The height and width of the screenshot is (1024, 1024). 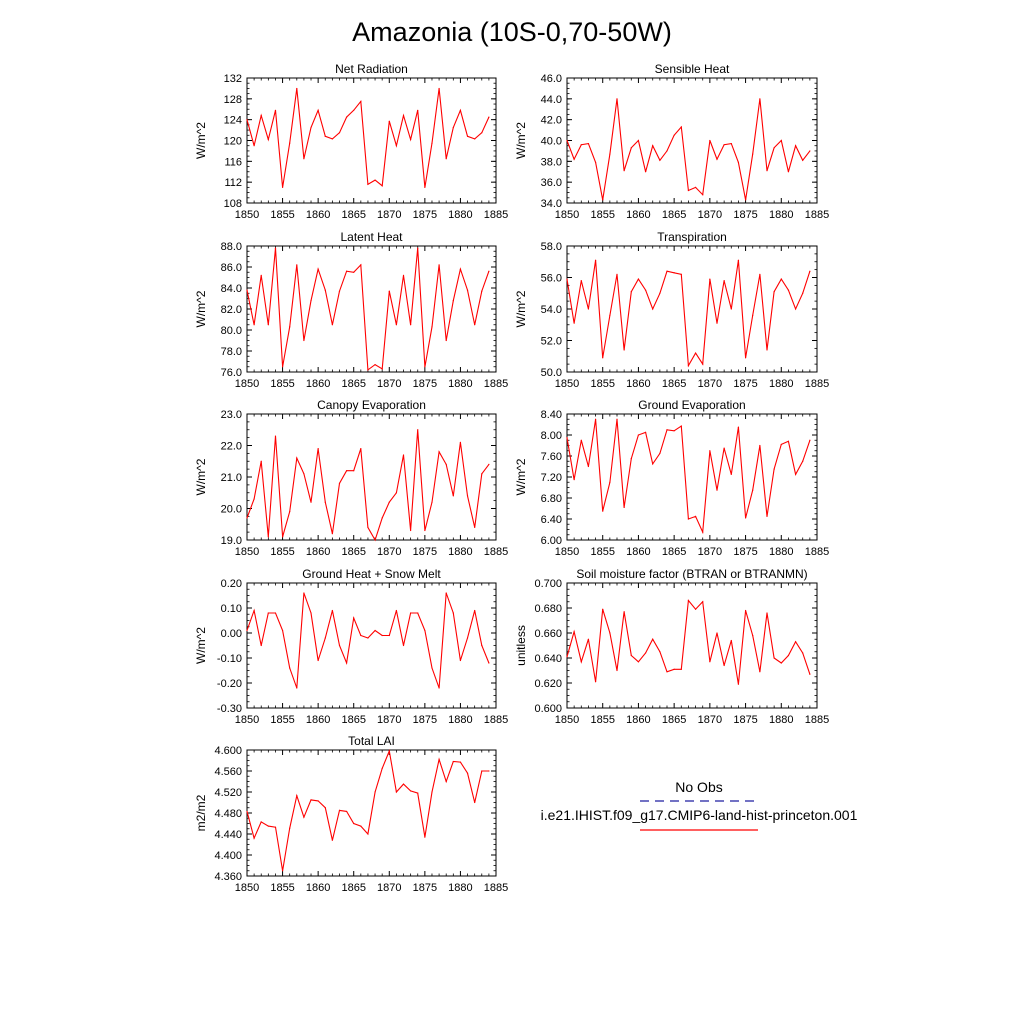 What do you see at coordinates (233, 79) in the screenshot?
I see `y-tick-label: 132` at bounding box center [233, 79].